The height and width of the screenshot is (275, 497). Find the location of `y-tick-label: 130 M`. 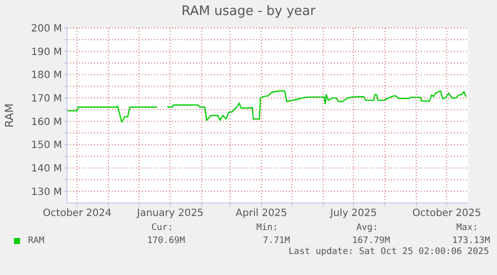

y-tick-label: 130 M is located at coordinates (46, 192).